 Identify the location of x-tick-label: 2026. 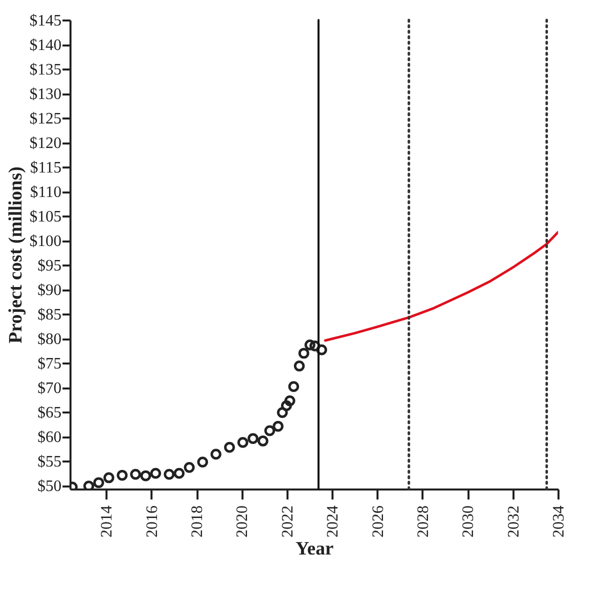
(378, 522).